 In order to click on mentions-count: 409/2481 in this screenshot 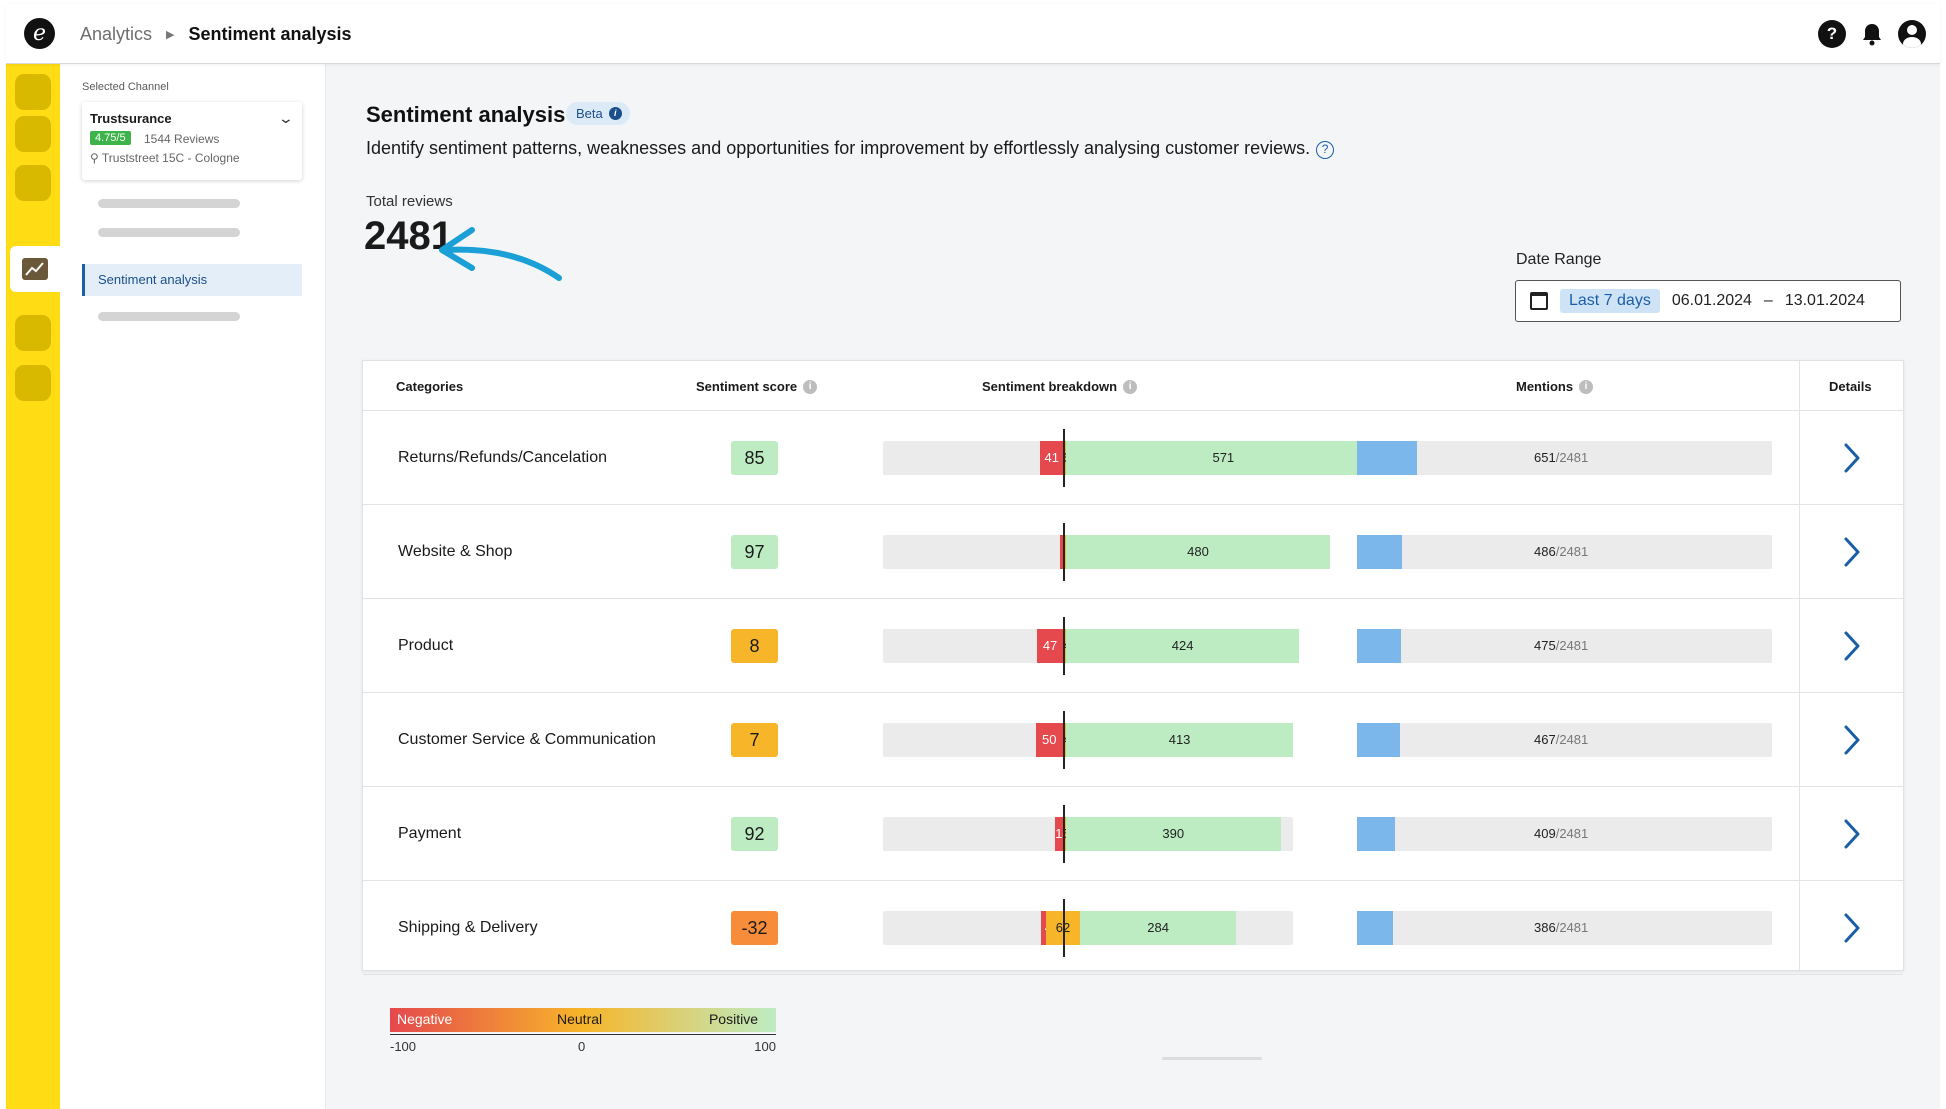, I will do `click(1561, 833)`.